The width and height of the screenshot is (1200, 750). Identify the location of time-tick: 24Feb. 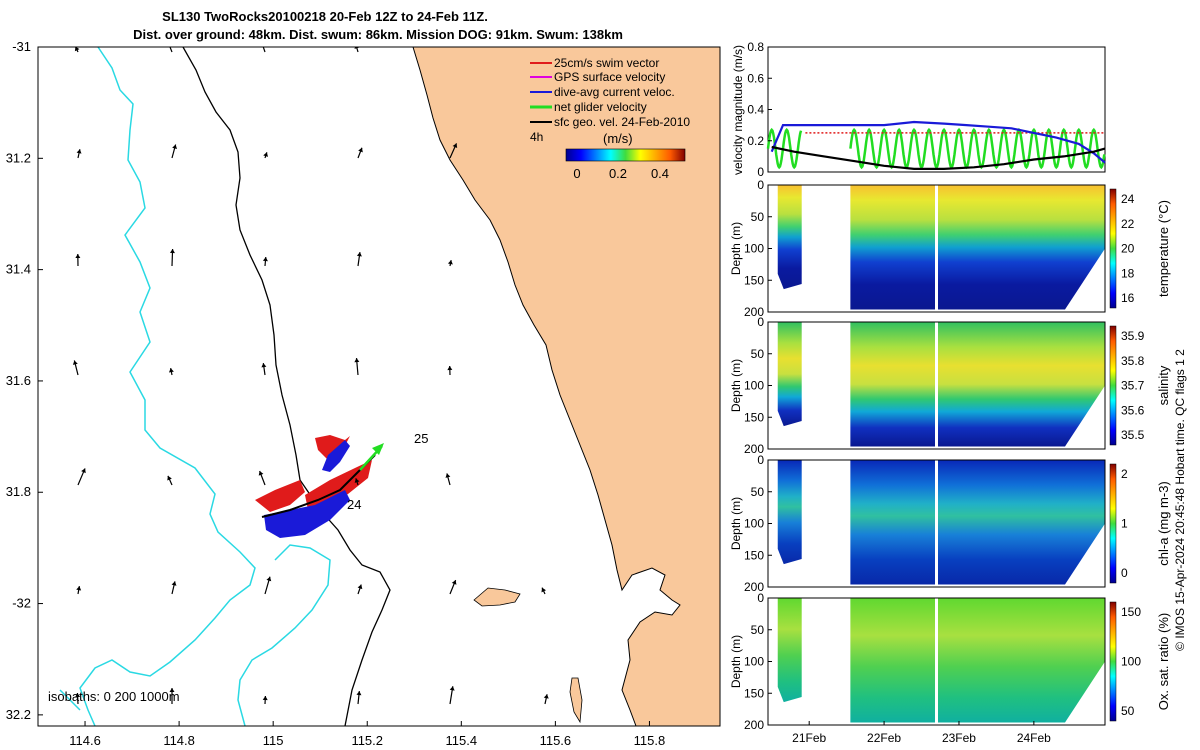
(1034, 738).